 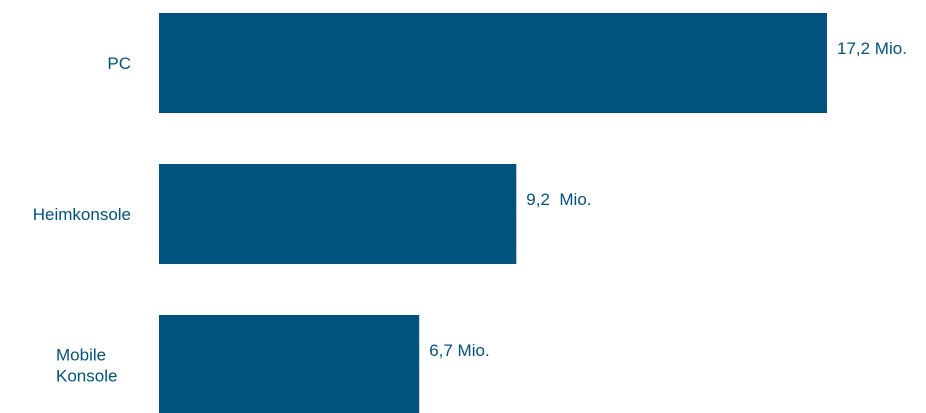 What do you see at coordinates (459, 350) in the screenshot?
I see `value-label: 6,7 Mio.` at bounding box center [459, 350].